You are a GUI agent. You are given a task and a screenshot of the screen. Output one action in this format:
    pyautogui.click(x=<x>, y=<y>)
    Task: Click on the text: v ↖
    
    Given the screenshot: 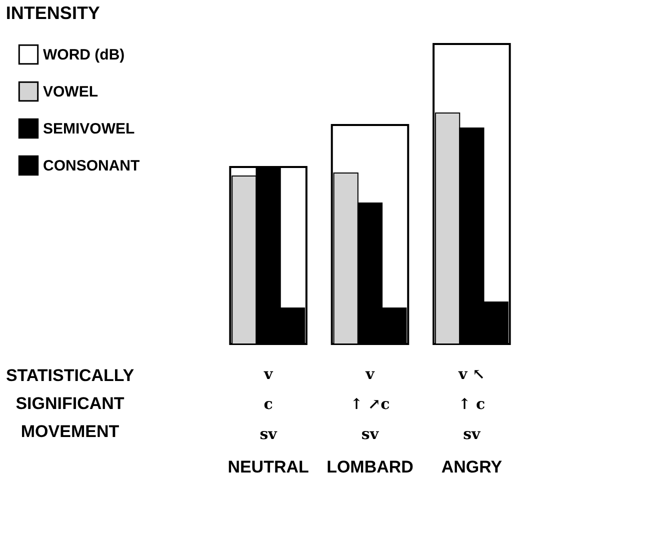 What is the action you would take?
    pyautogui.click(x=471, y=374)
    